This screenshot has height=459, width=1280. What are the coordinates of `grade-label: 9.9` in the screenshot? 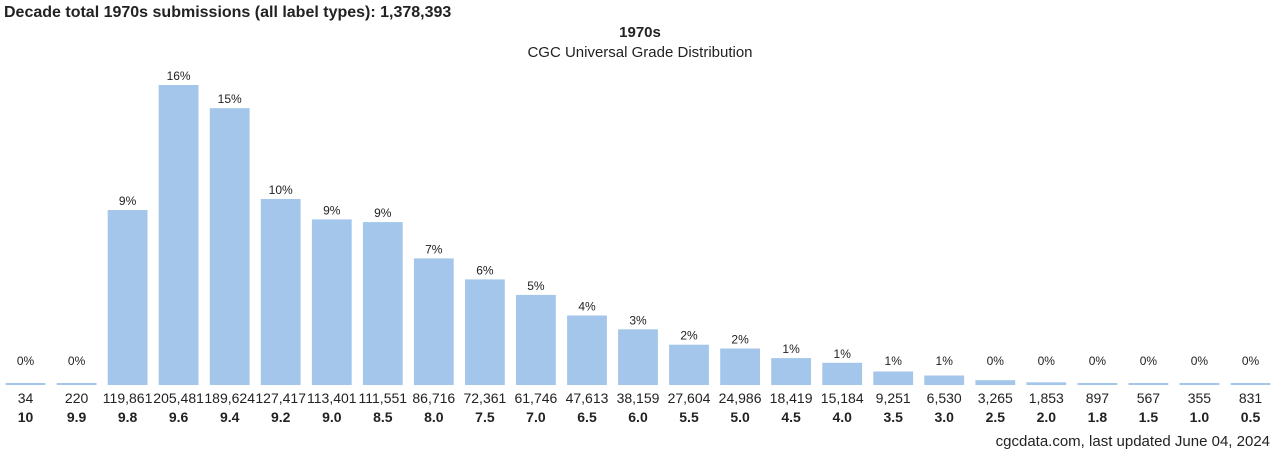 It's located at (77, 417).